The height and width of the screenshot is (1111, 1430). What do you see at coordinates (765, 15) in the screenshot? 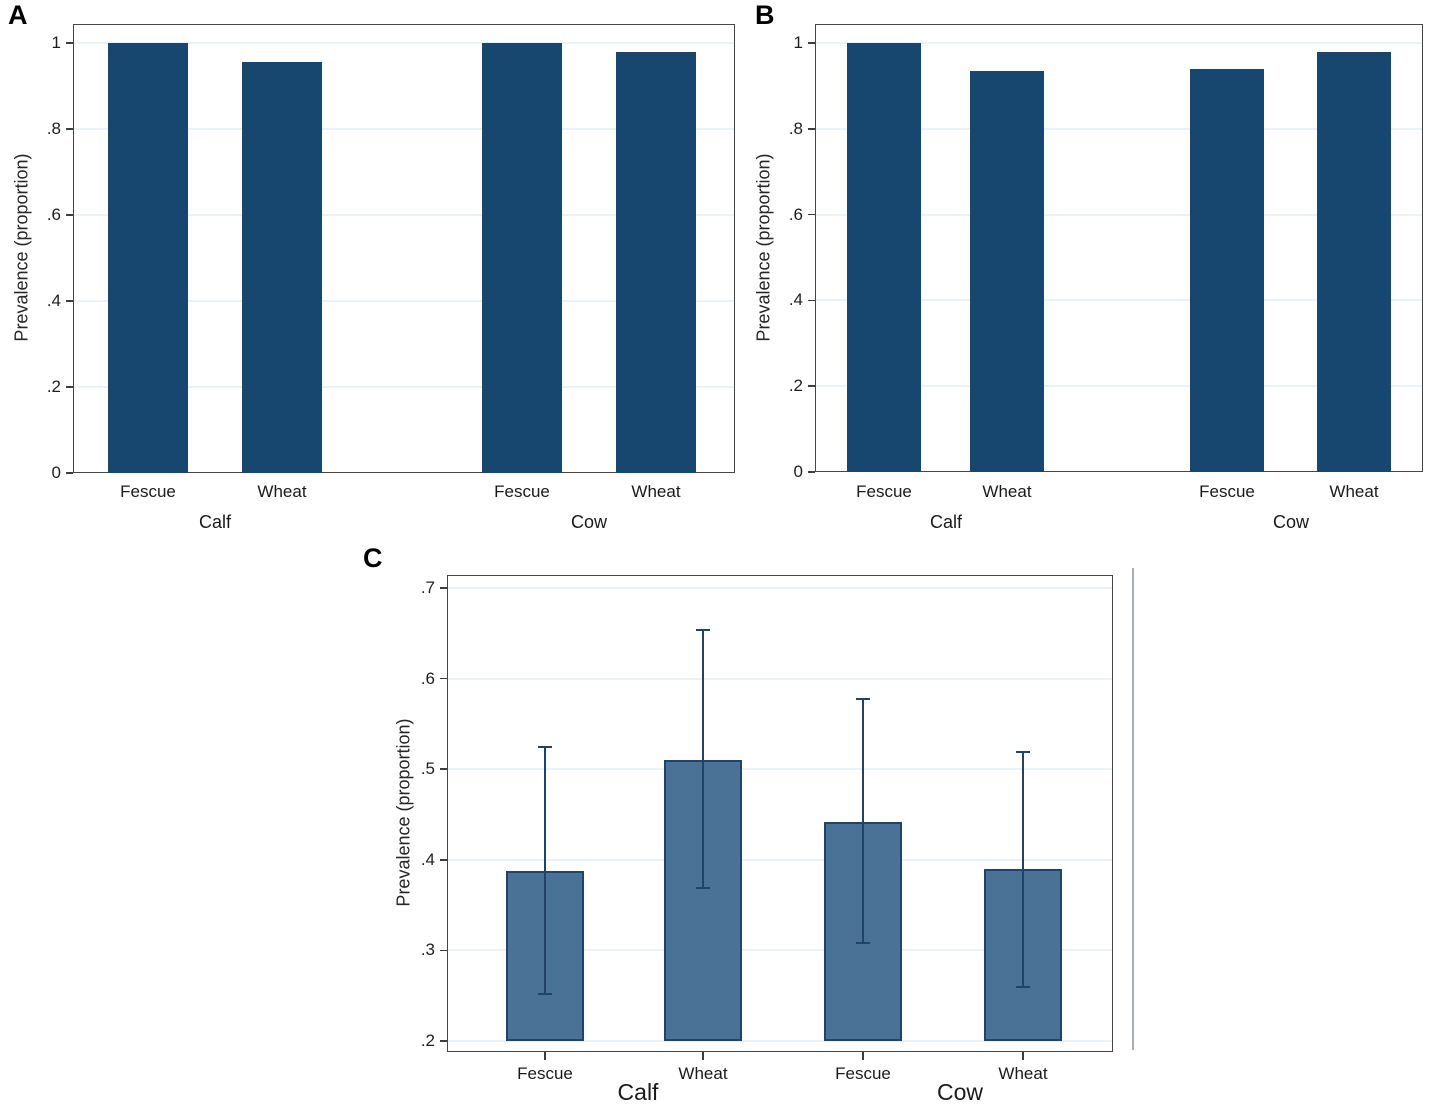
I see `panel-b-label: B` at bounding box center [765, 15].